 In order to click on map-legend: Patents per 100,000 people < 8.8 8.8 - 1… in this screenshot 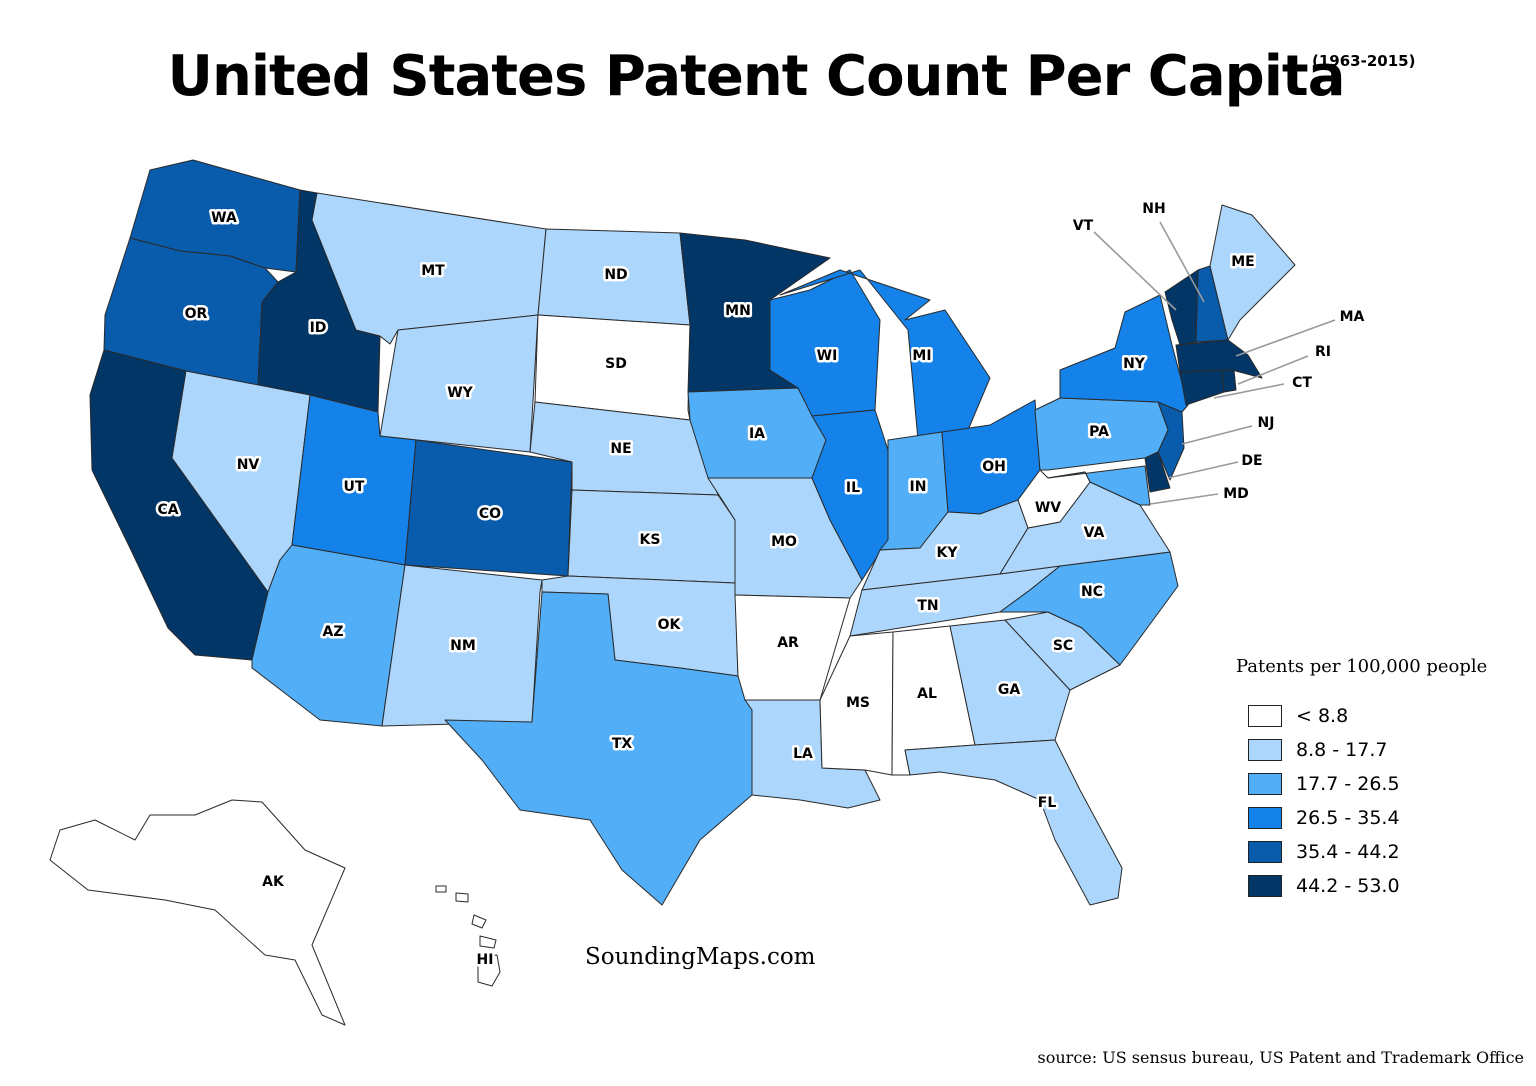, I will do `click(1376, 779)`.